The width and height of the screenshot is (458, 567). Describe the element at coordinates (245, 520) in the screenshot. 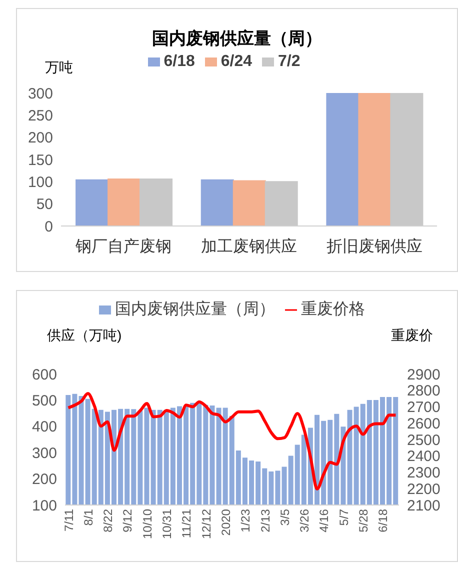

I see `x-tick-label: 1/23` at that location.